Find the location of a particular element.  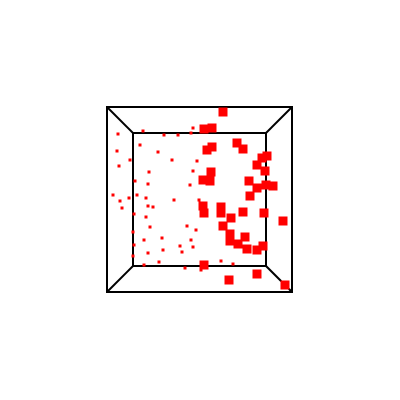

box-edge-top-left is located at coordinates (120, 120).